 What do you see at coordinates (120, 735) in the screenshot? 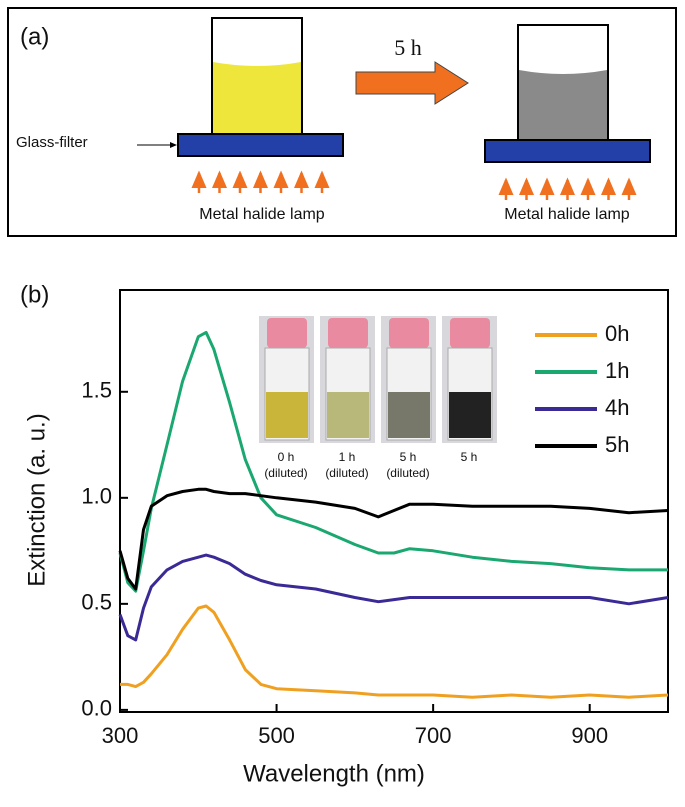
I see `x-tick-label: 300` at bounding box center [120, 735].